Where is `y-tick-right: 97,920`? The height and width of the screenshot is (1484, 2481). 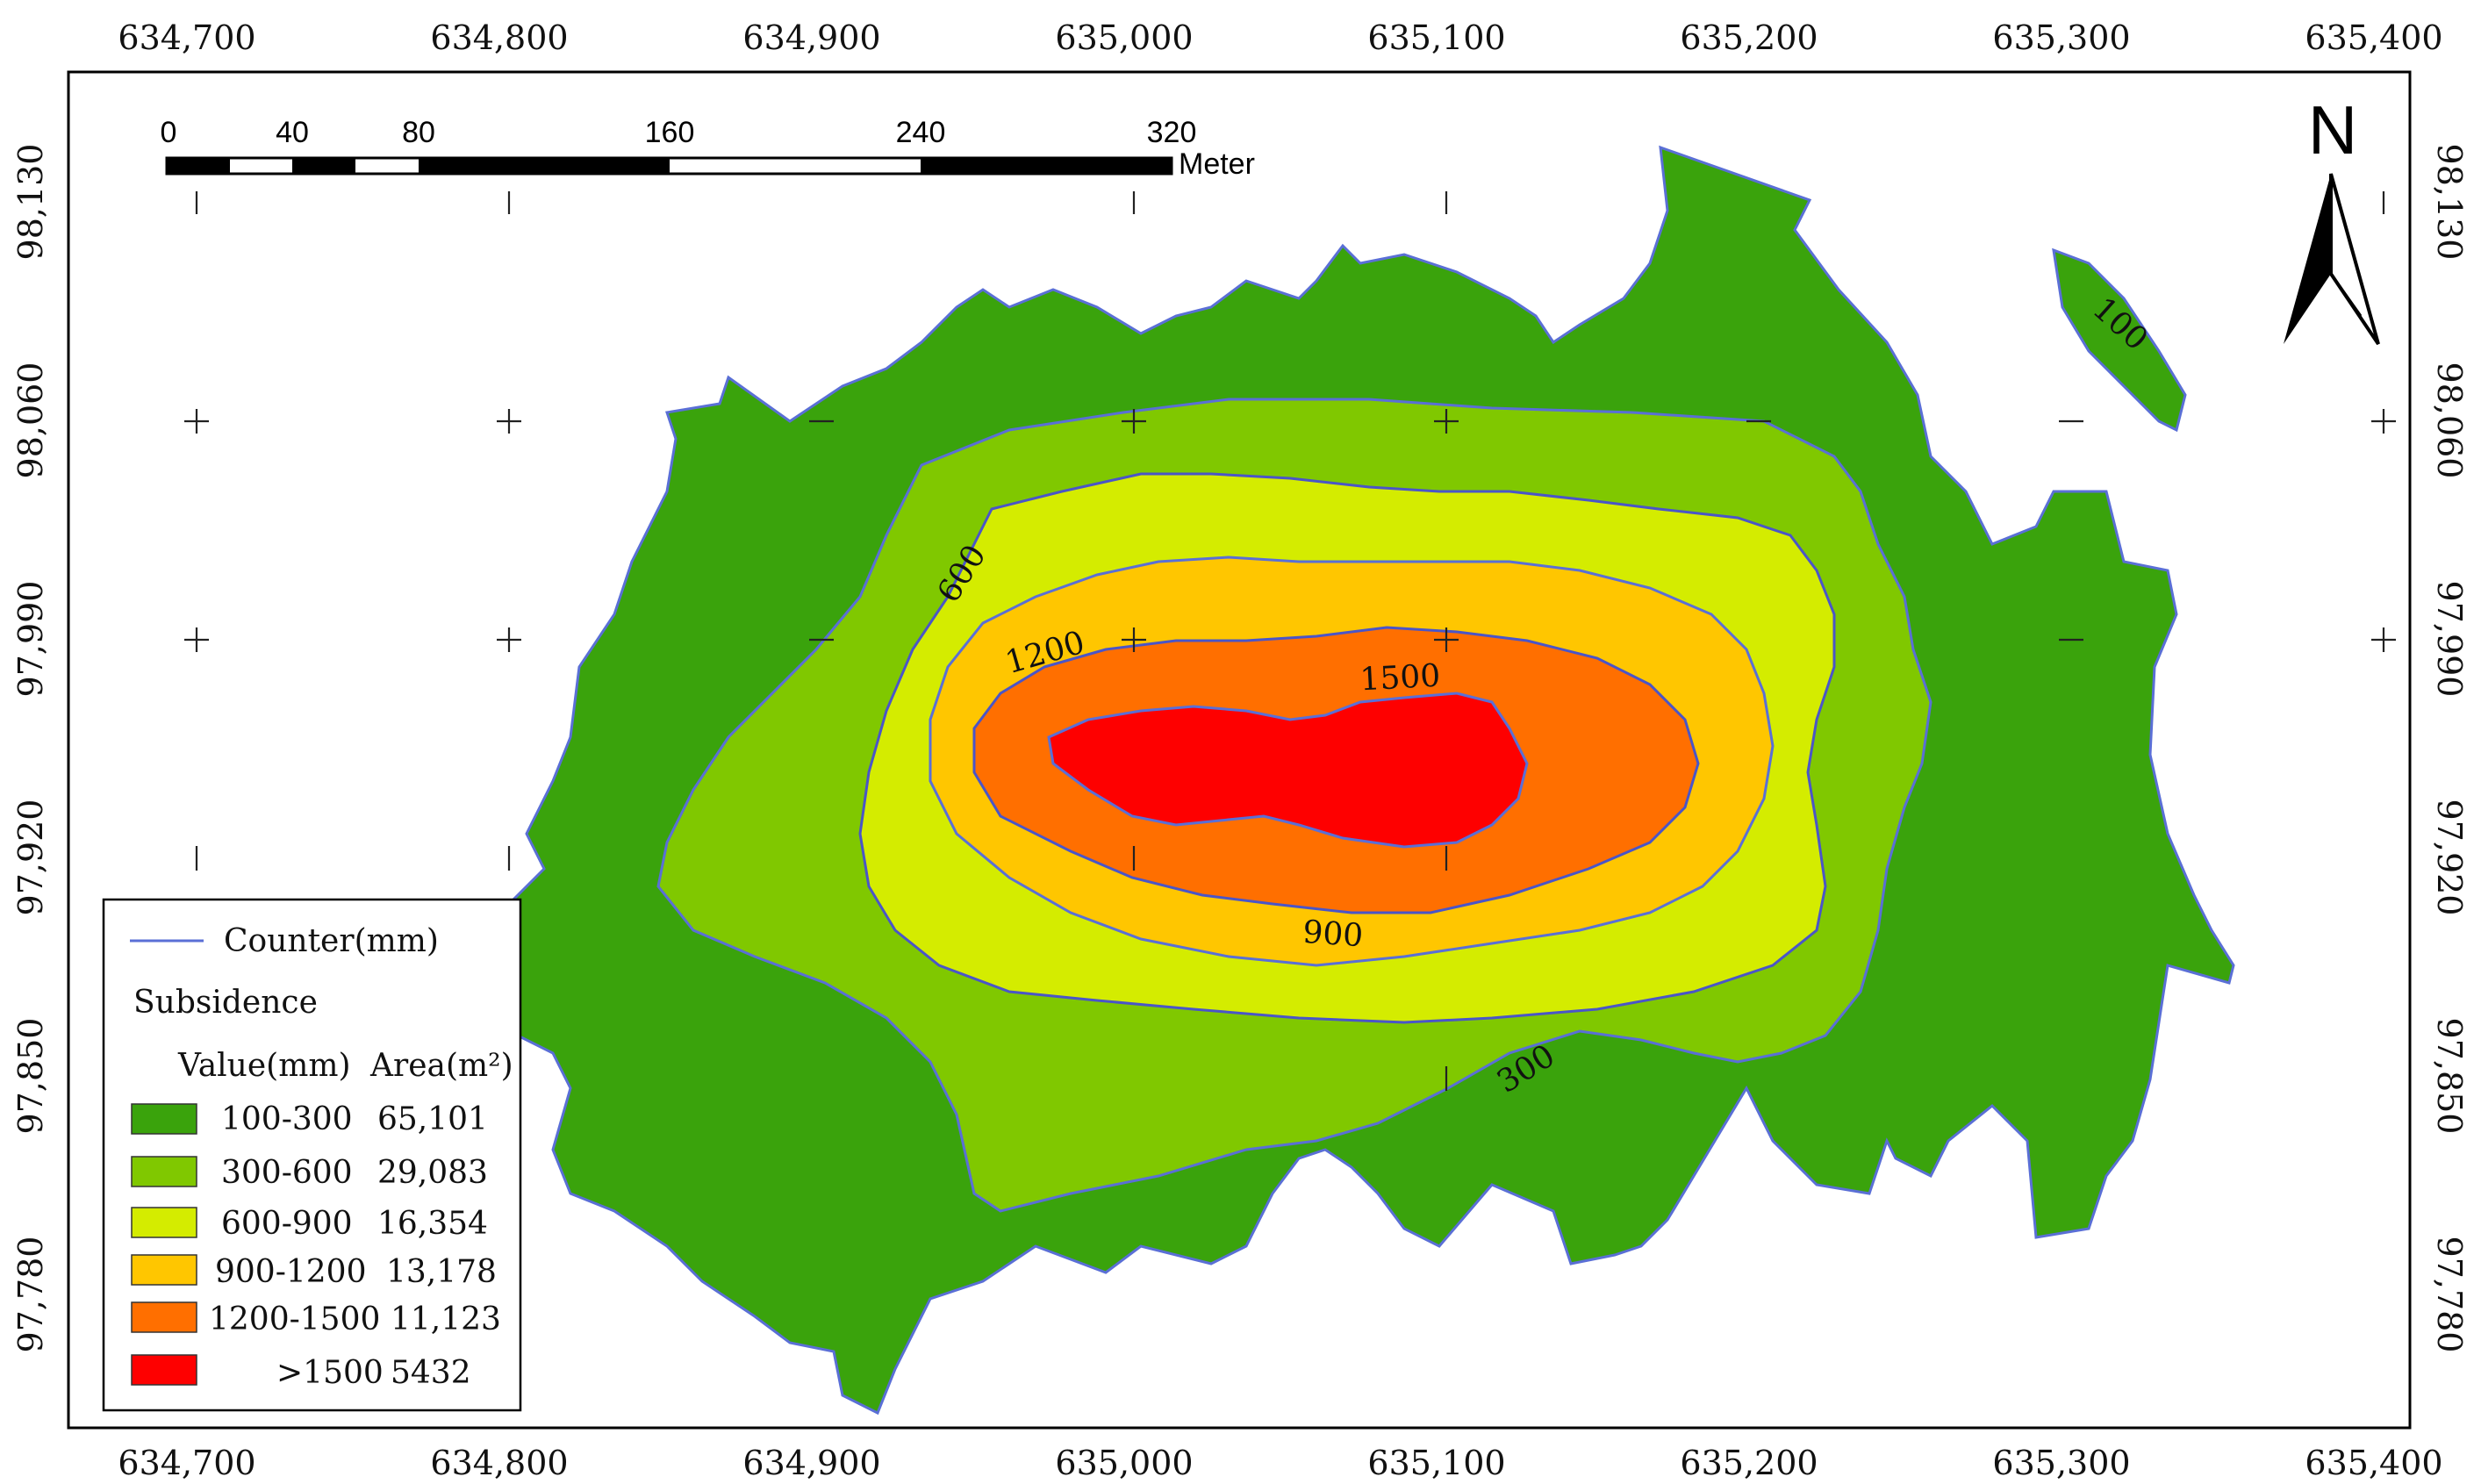
y-tick-right: 97,920 is located at coordinates (2449, 857).